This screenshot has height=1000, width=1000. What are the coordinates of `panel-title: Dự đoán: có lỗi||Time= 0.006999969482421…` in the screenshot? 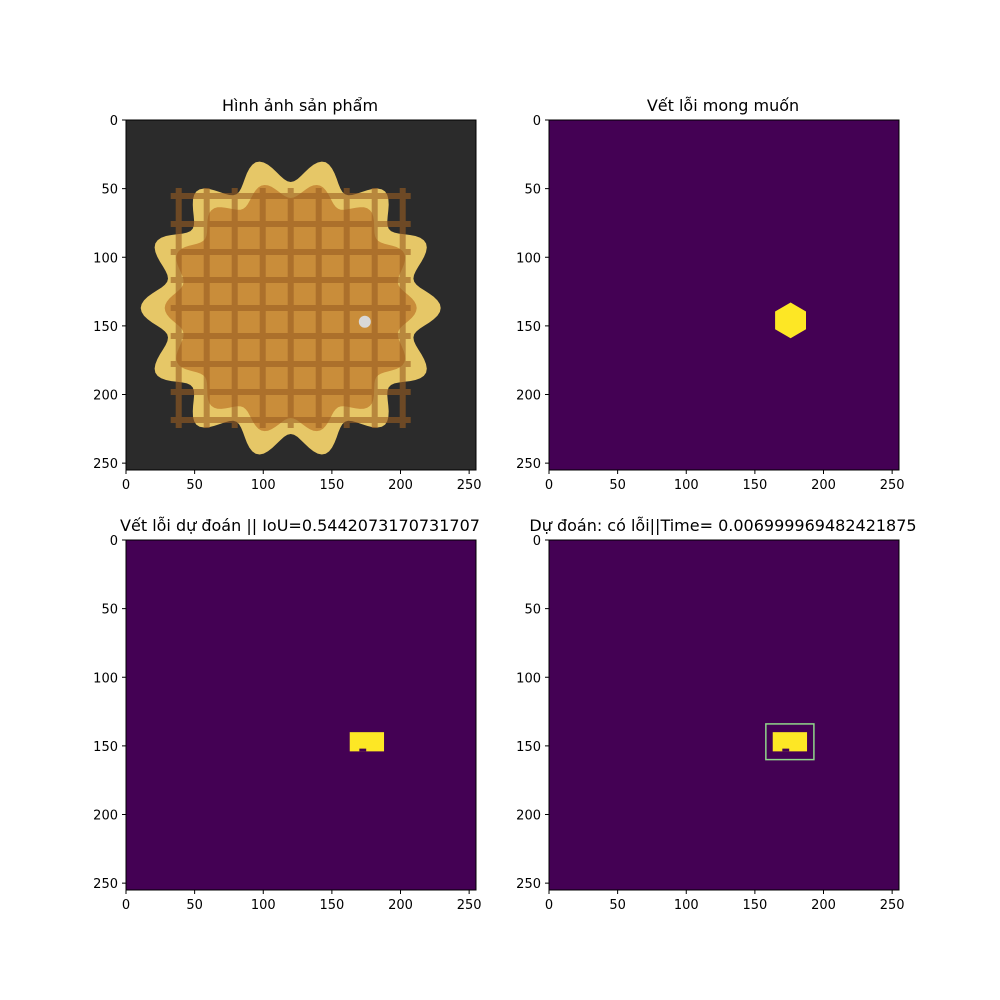 It's located at (722, 525).